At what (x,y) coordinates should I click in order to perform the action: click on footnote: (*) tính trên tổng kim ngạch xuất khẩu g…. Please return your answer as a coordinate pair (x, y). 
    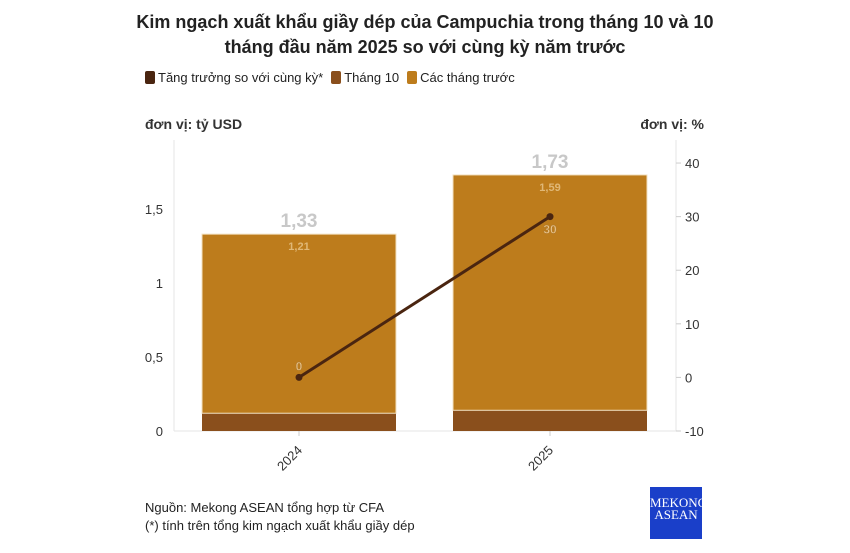
    Looking at the image, I should click on (280, 525).